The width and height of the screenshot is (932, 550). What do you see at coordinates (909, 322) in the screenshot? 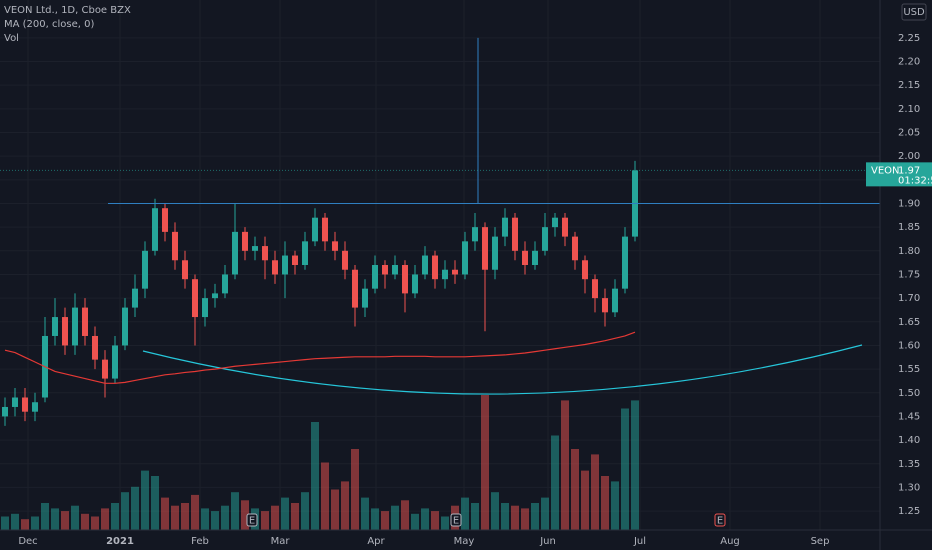
I see `y-tick-label: 1.65` at bounding box center [909, 322].